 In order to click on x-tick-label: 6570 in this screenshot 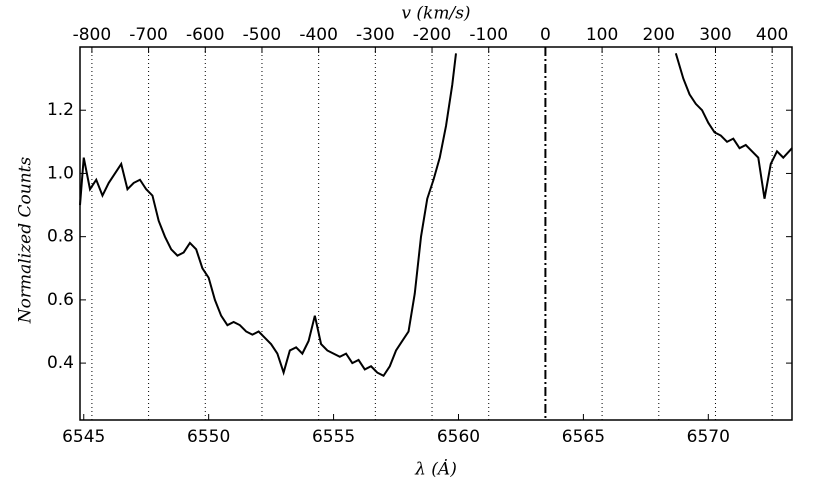, I will do `click(708, 437)`.